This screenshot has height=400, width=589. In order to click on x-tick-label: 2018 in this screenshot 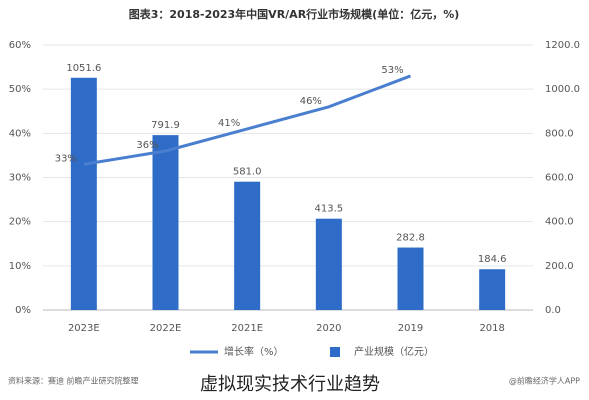, I will do `click(491, 328)`.